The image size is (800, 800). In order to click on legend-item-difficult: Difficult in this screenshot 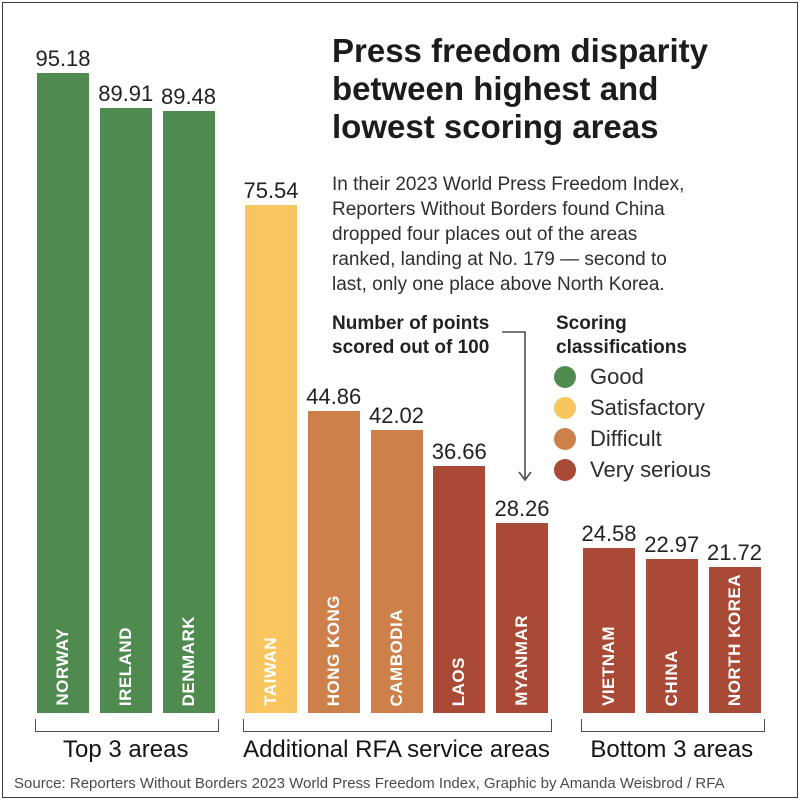, I will do `click(632, 438)`.